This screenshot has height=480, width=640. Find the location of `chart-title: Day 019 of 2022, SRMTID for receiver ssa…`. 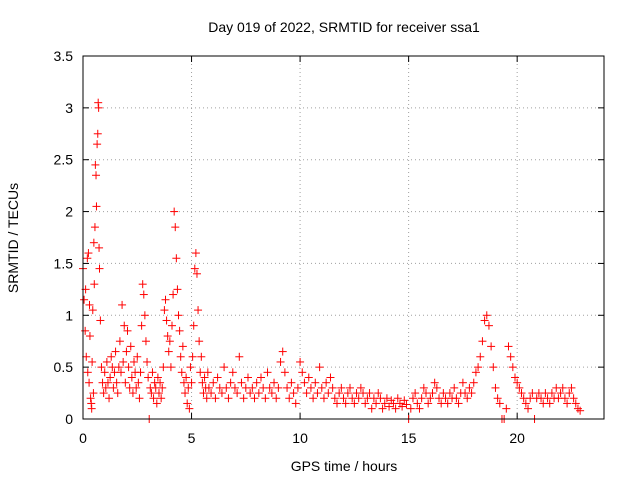

chart-title: Day 019 of 2022, SRMTID for receiver ssa… is located at coordinates (344, 27).